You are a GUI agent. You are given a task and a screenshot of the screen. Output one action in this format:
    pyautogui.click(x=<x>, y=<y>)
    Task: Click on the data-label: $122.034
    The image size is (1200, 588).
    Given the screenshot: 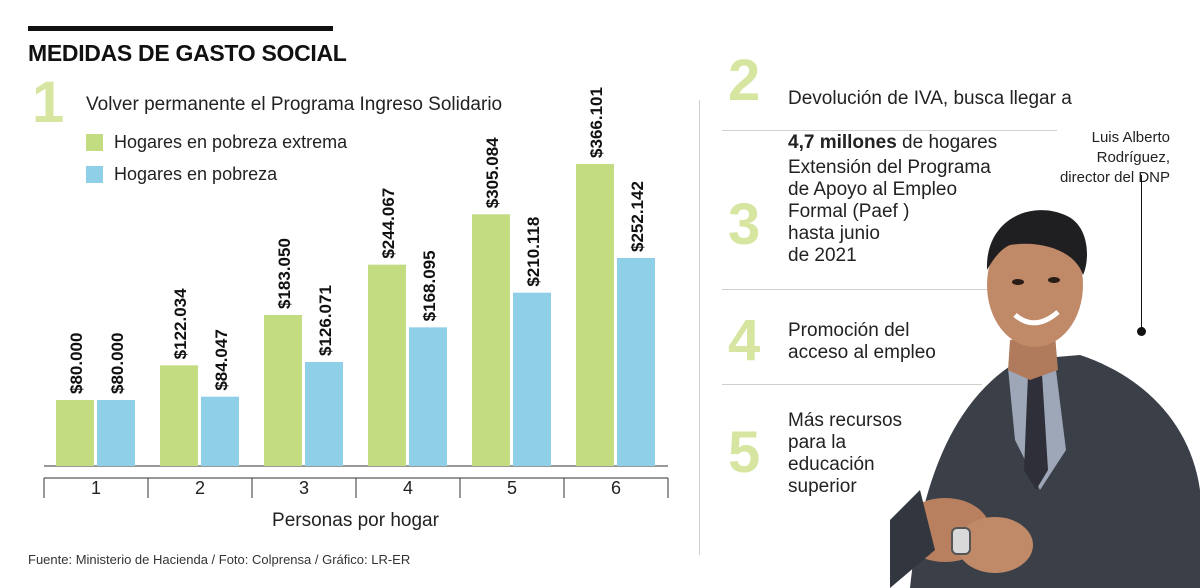 What is the action you would take?
    pyautogui.click(x=180, y=323)
    